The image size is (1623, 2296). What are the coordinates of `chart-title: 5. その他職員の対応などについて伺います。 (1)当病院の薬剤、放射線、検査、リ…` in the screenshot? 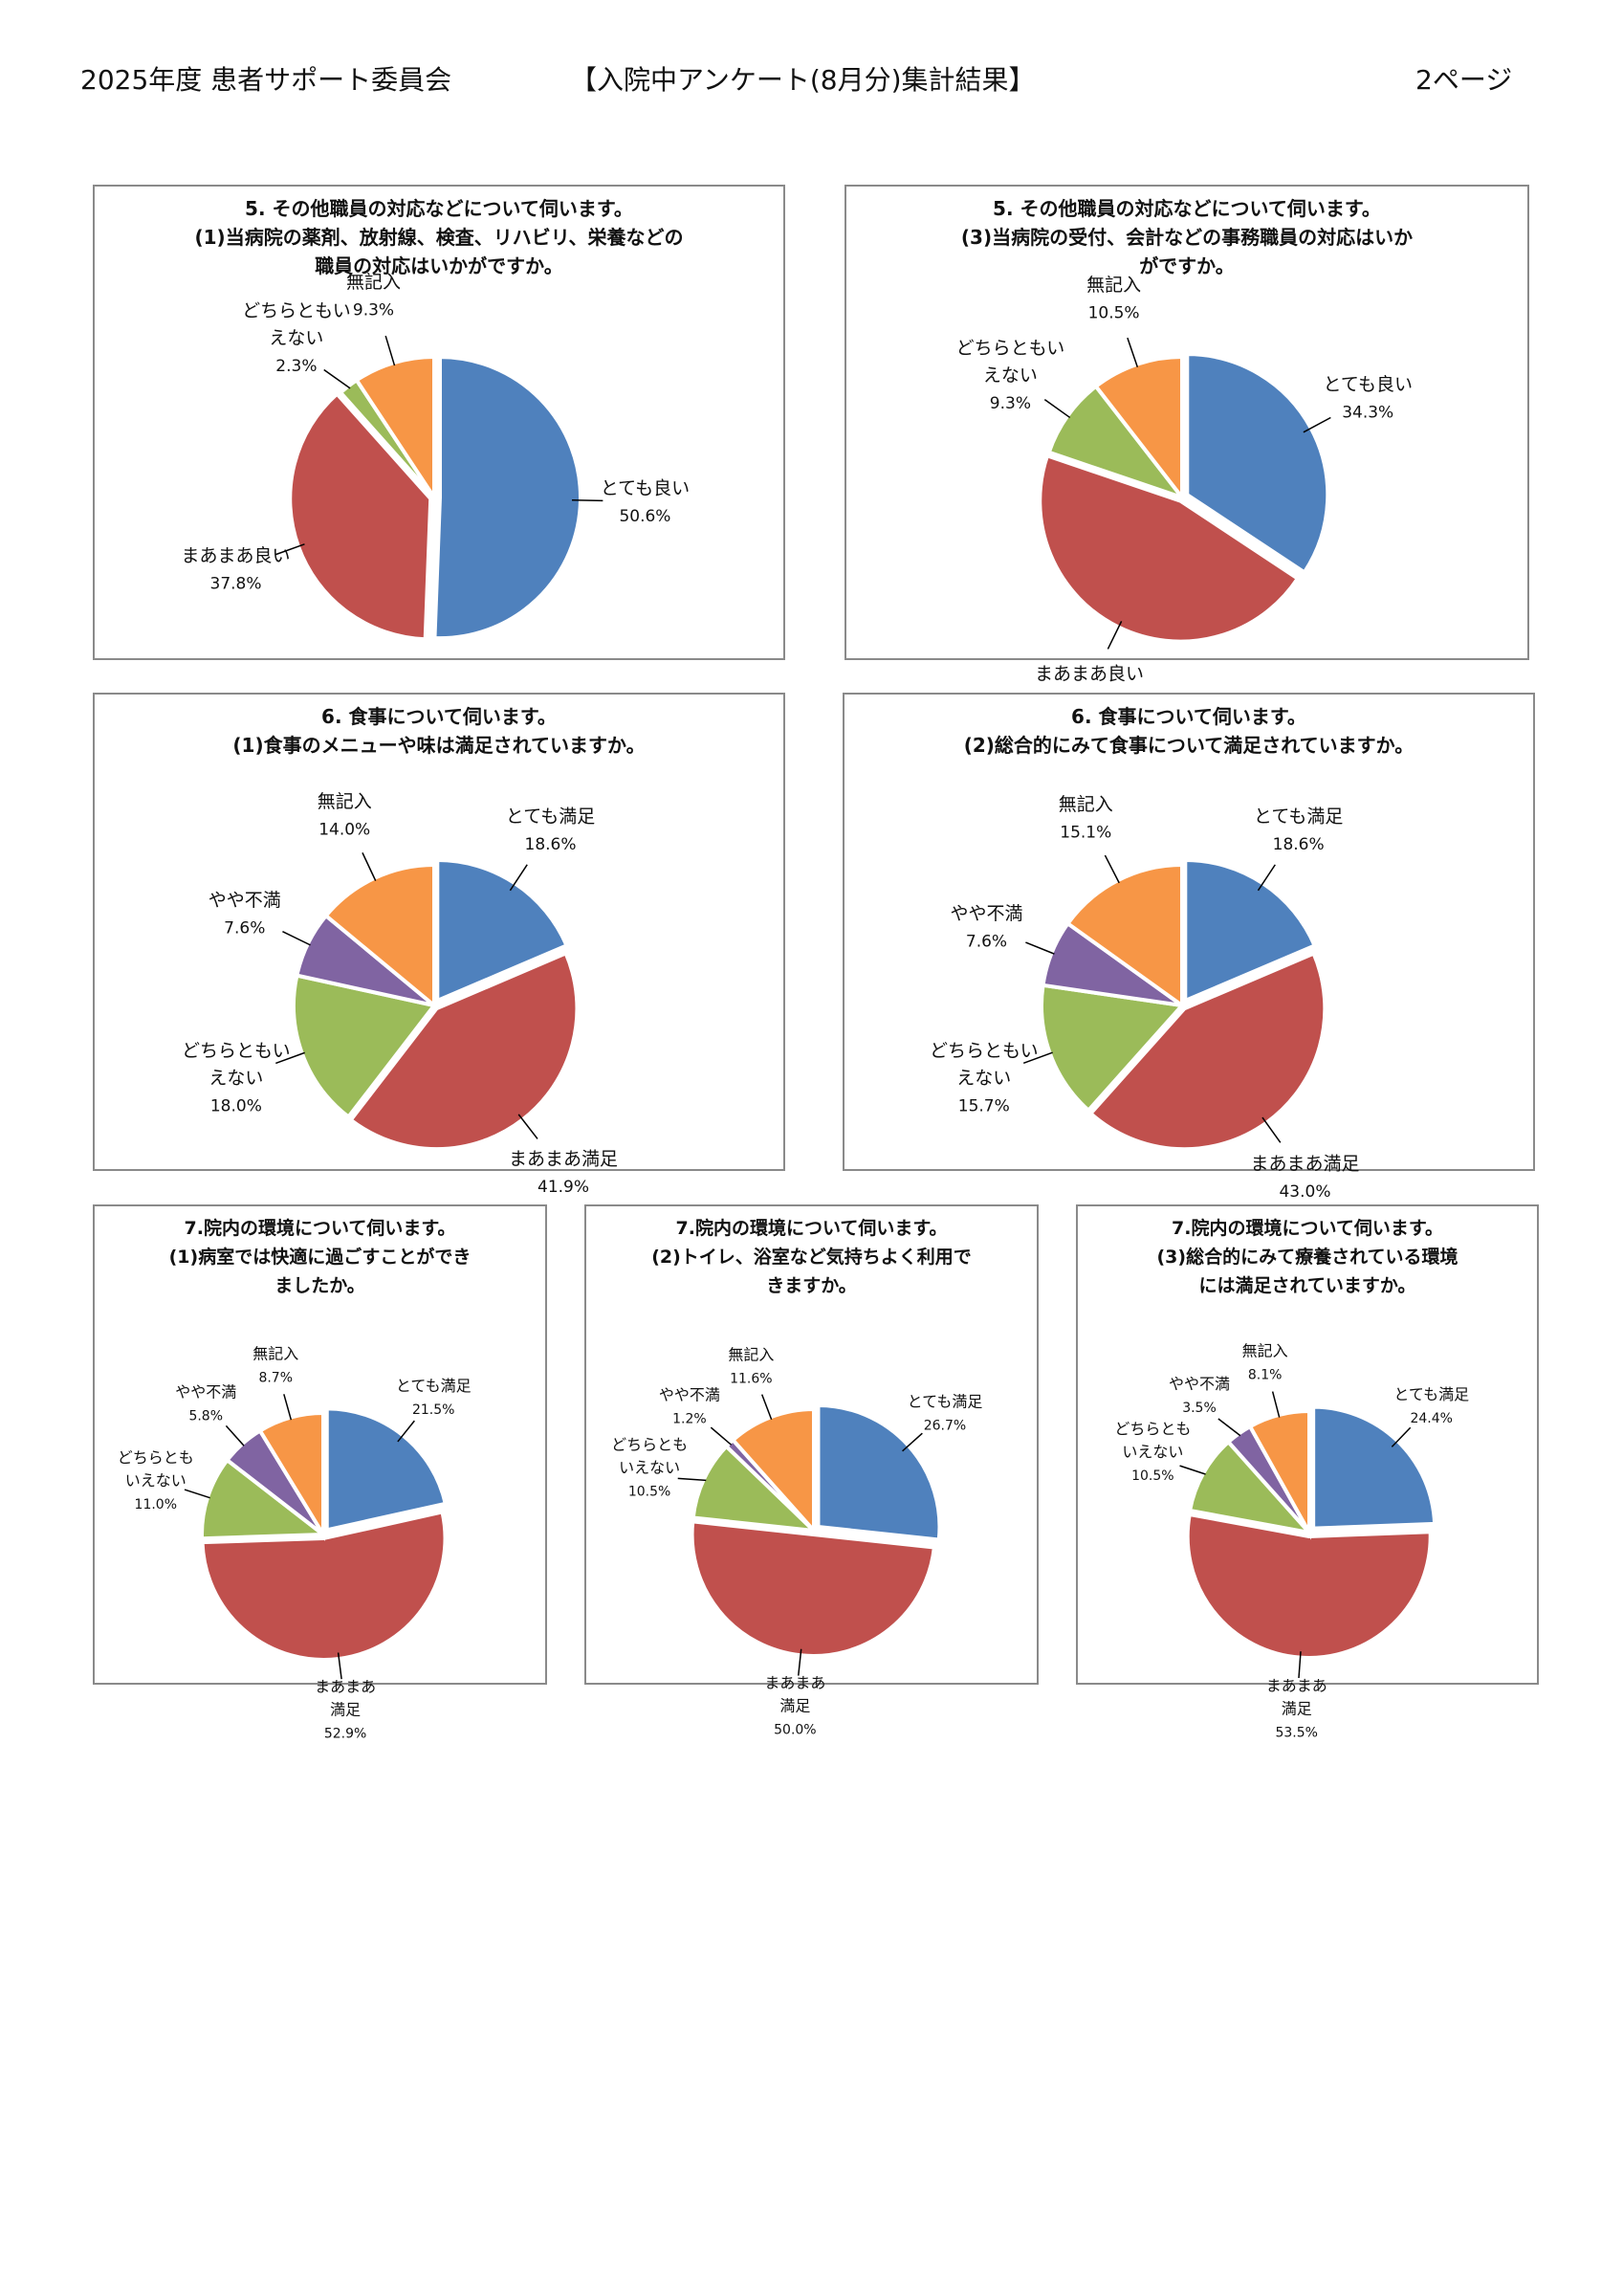 It's located at (439, 237).